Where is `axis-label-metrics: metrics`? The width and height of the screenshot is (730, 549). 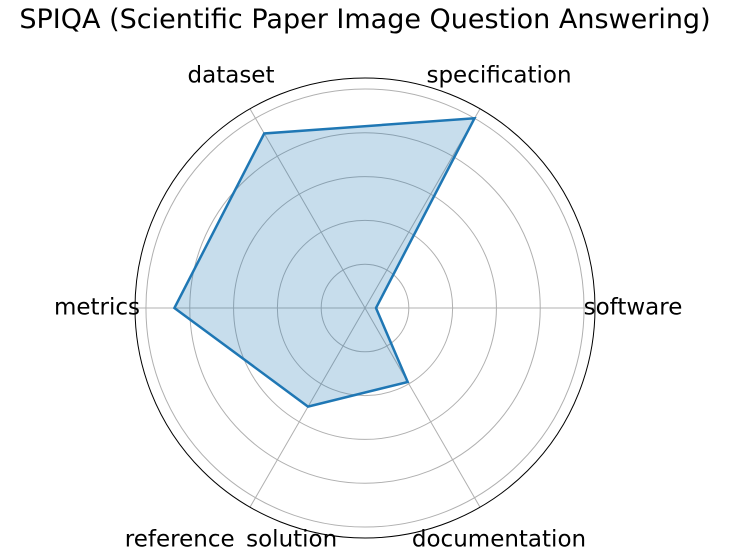
axis-label-metrics: metrics is located at coordinates (97, 308).